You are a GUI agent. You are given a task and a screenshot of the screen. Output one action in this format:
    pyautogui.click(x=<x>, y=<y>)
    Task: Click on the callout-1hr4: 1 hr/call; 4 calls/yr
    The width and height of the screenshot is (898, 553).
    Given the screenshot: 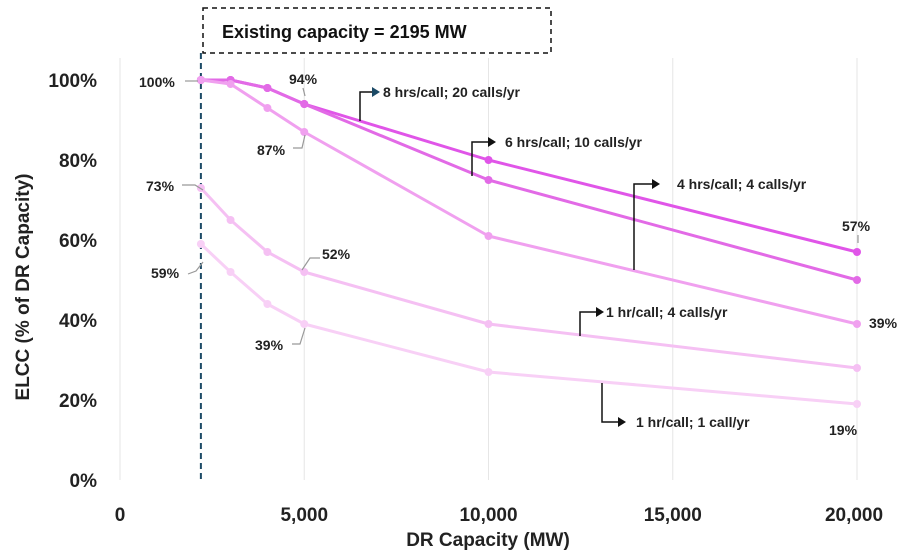 What is the action you would take?
    pyautogui.click(x=667, y=312)
    